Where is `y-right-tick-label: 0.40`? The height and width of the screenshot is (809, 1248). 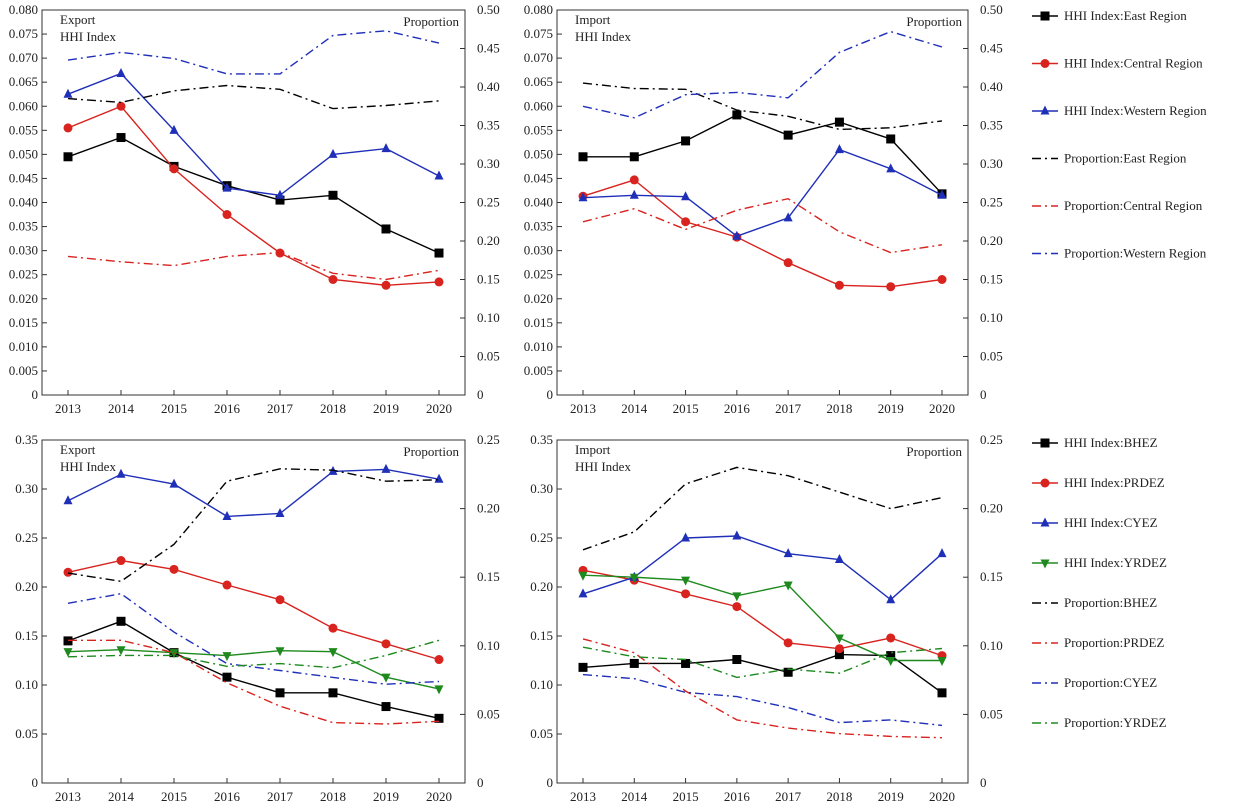
y-right-tick-label: 0.40 is located at coordinates (991, 86).